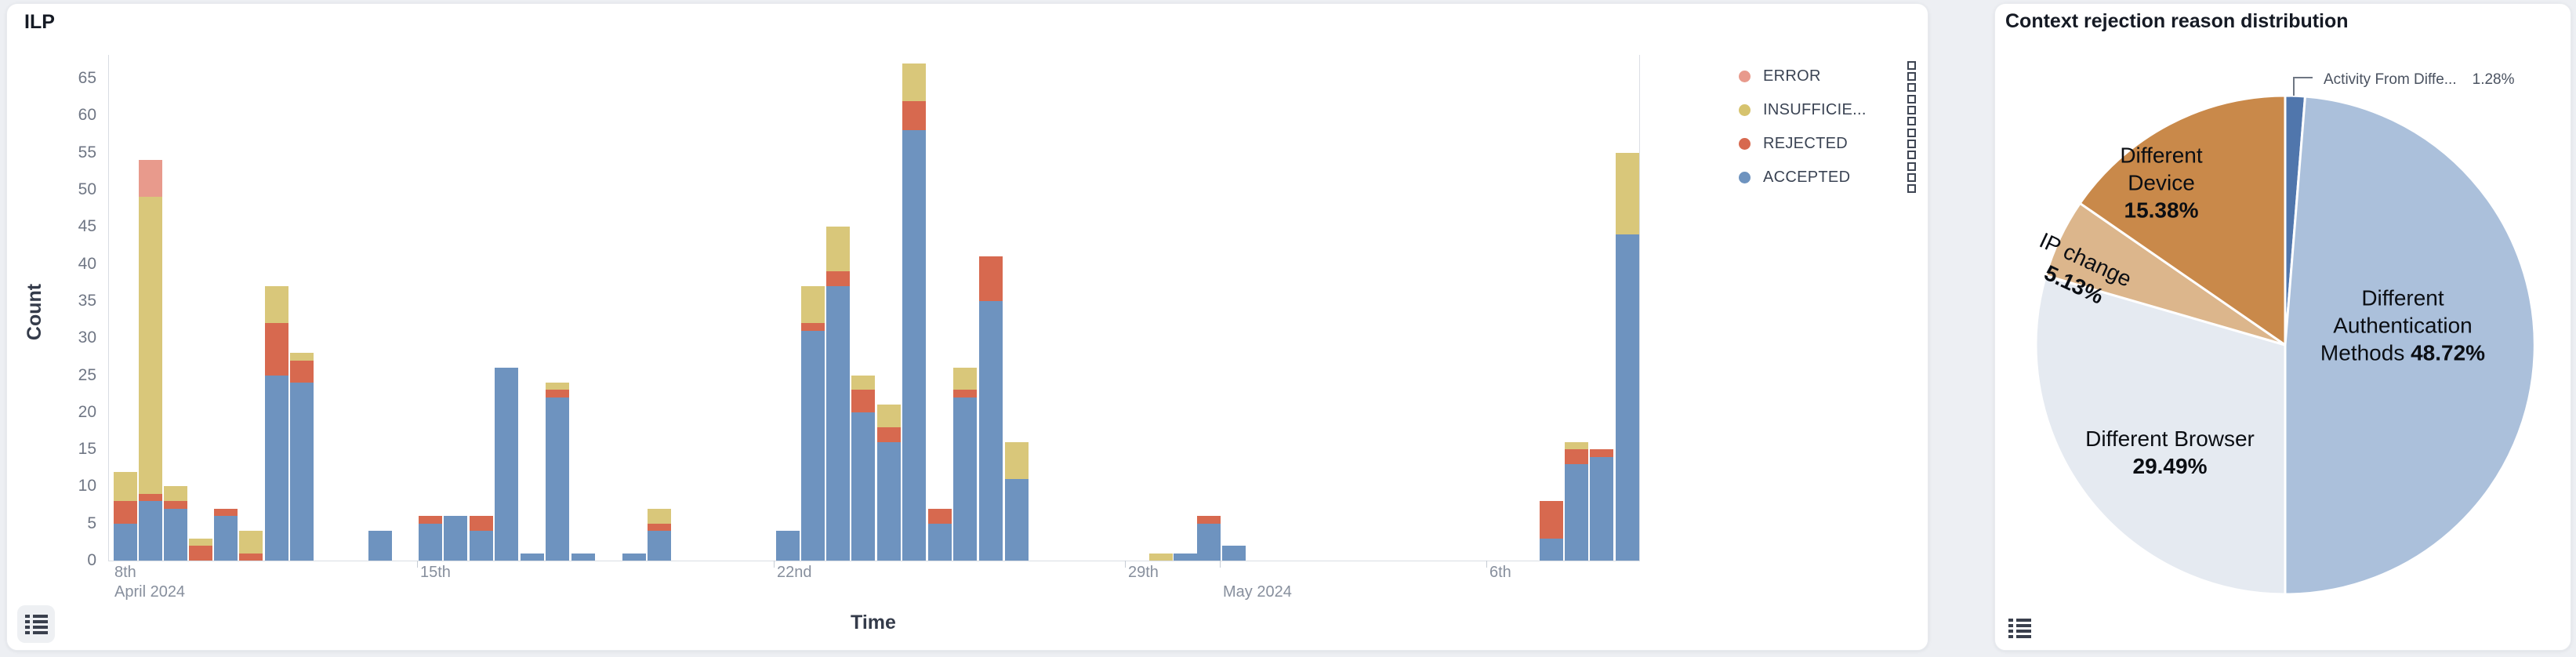 The height and width of the screenshot is (657, 2576). What do you see at coordinates (2020, 628) in the screenshot?
I see `pie-data-view-button` at bounding box center [2020, 628].